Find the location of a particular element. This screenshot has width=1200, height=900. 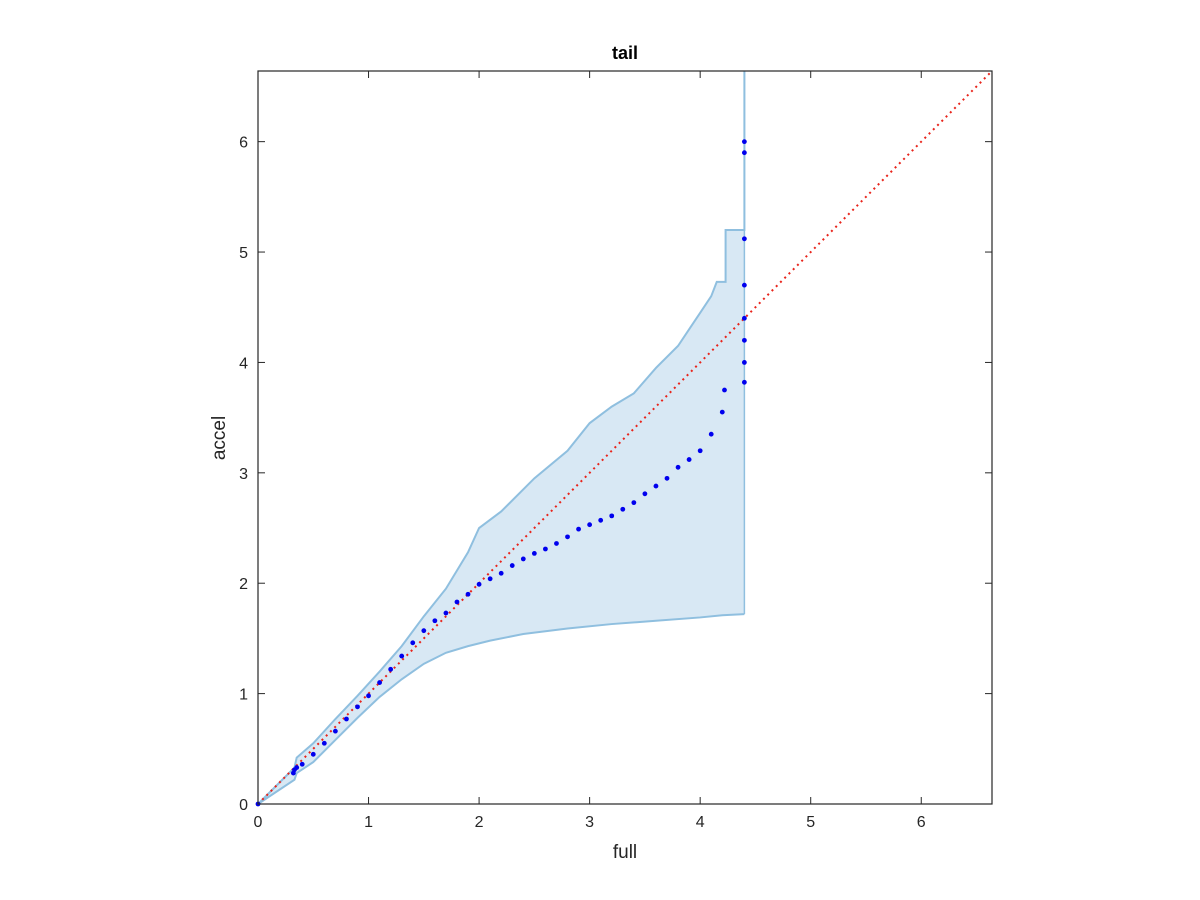

x-tick-label: 1 is located at coordinates (368, 822).